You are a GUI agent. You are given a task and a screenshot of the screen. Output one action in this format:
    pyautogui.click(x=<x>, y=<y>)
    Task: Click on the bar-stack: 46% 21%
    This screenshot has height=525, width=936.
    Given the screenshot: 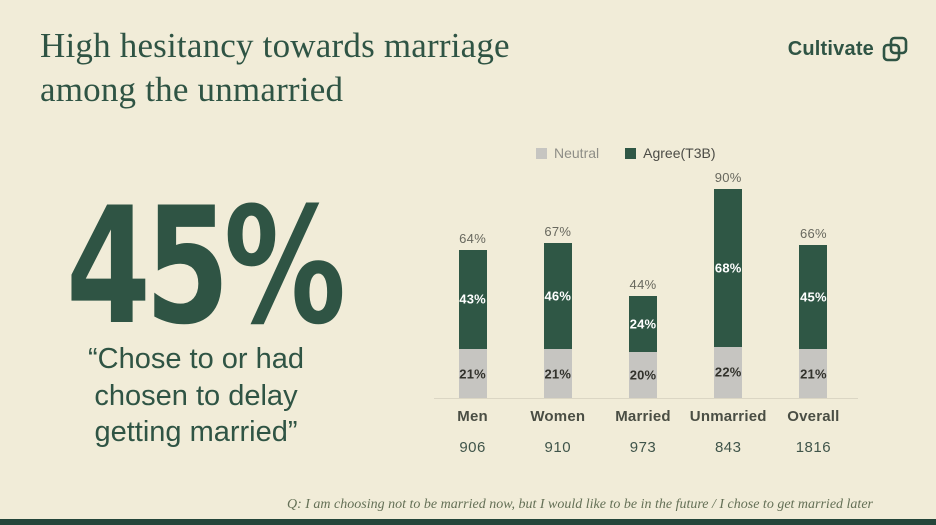 What is the action you would take?
    pyautogui.click(x=557, y=320)
    